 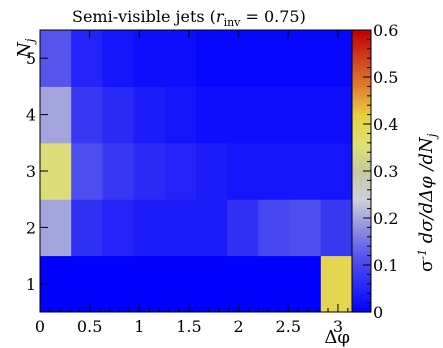 I want to click on y-tick-label: 3, so click(x=31, y=171).